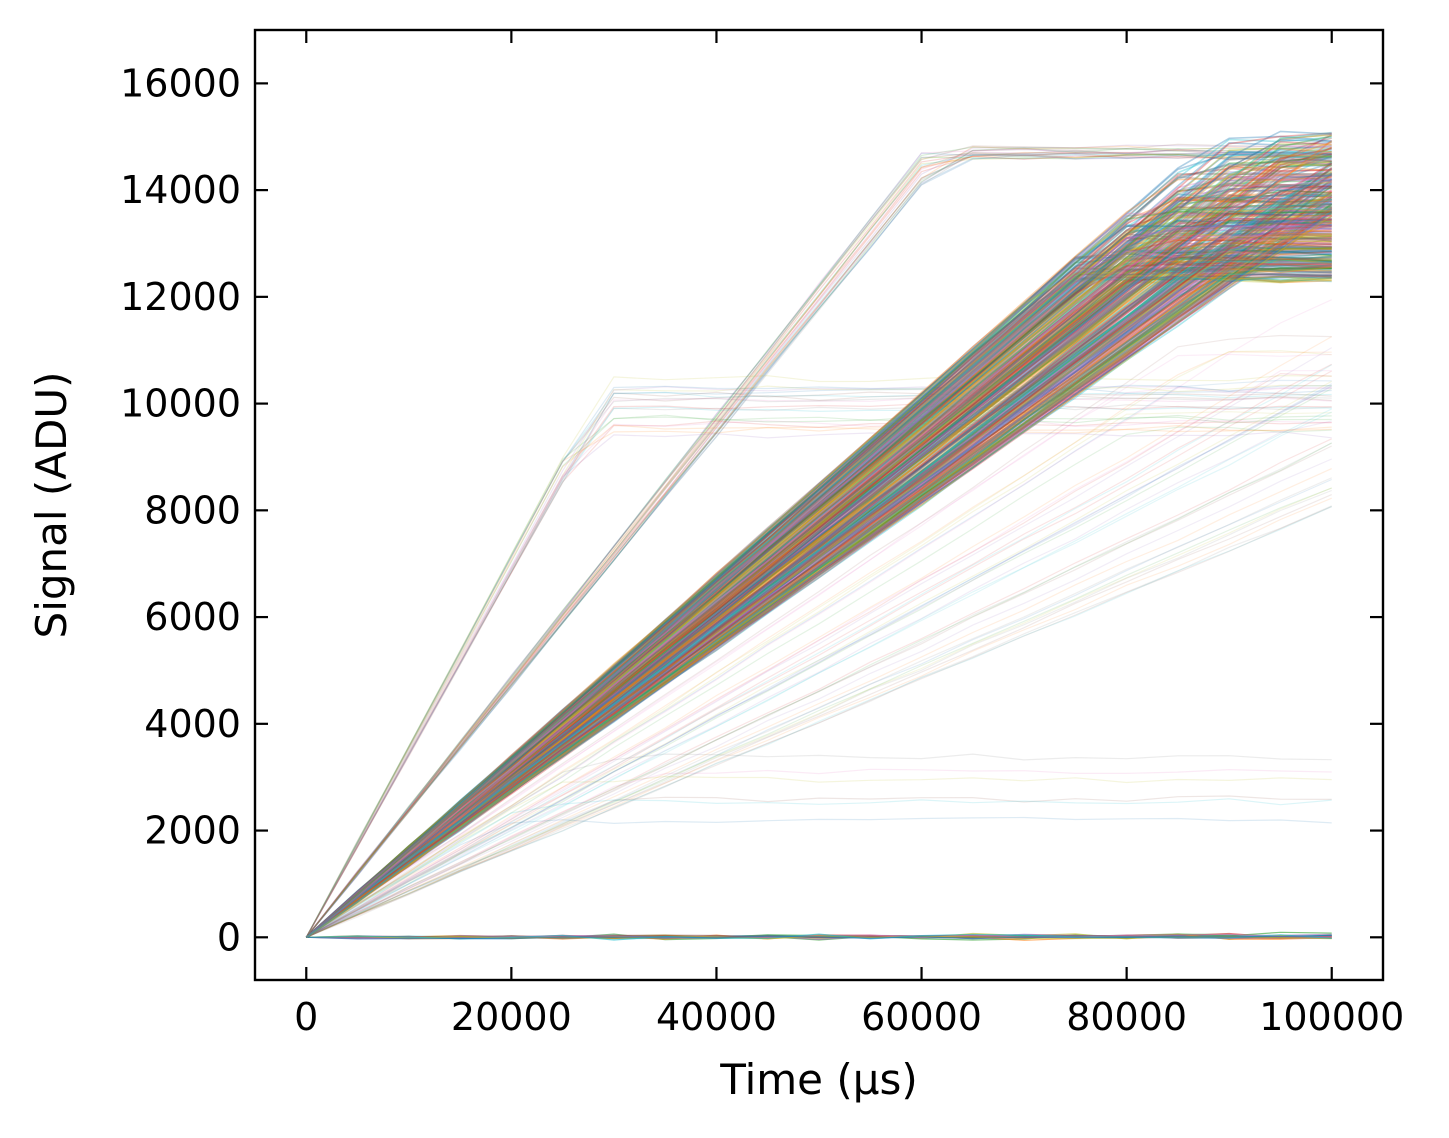  Describe the element at coordinates (511, 1017) in the screenshot. I see `x-tick-label: 20000` at that location.